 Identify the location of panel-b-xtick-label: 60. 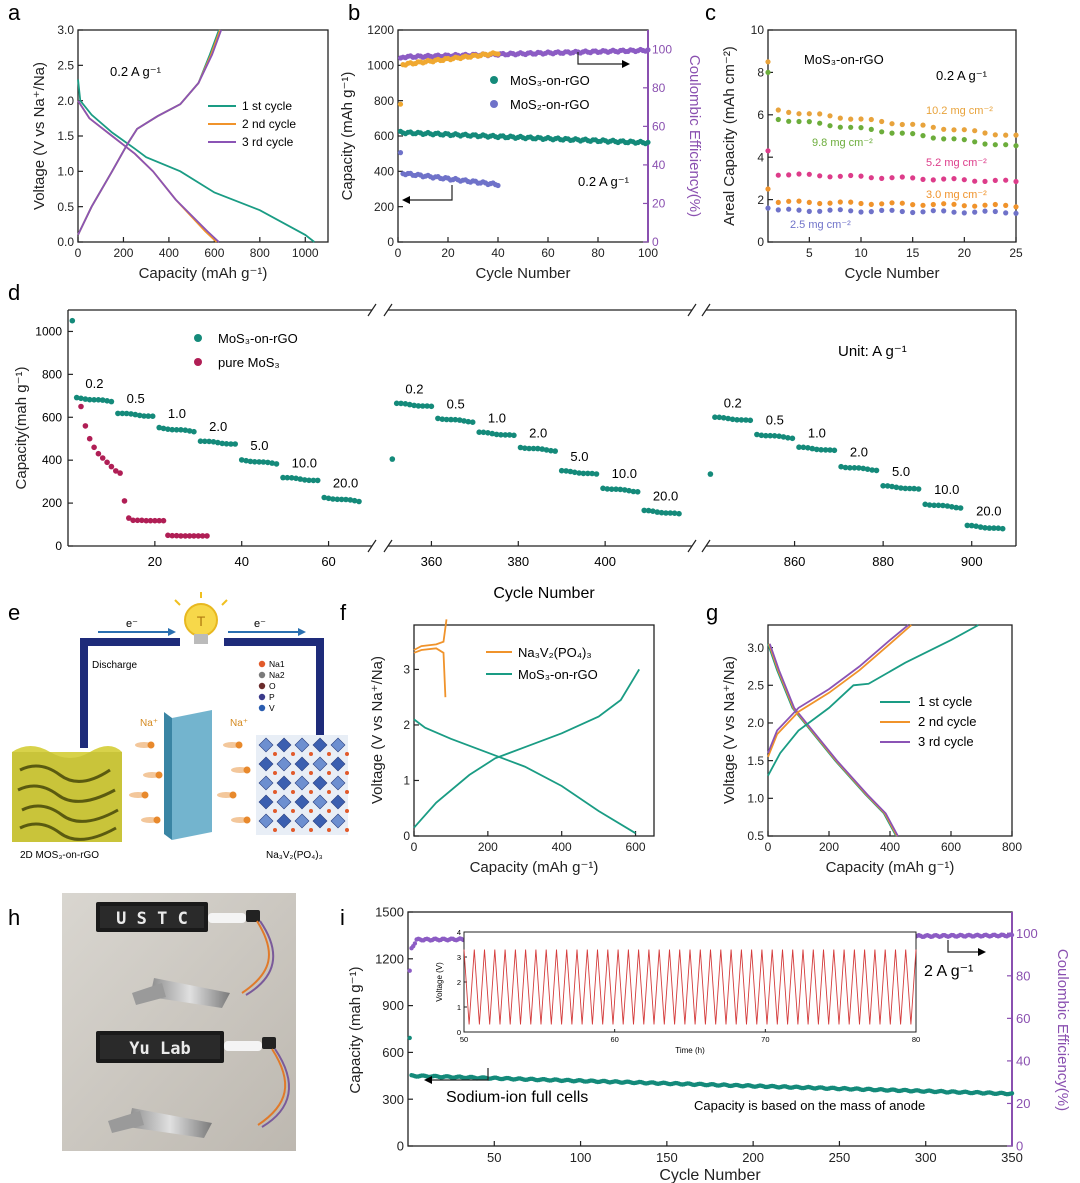
(548, 253).